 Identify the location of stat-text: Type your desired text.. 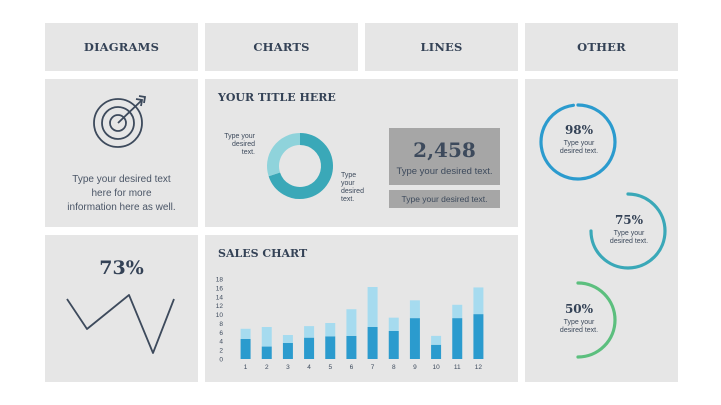
(444, 171).